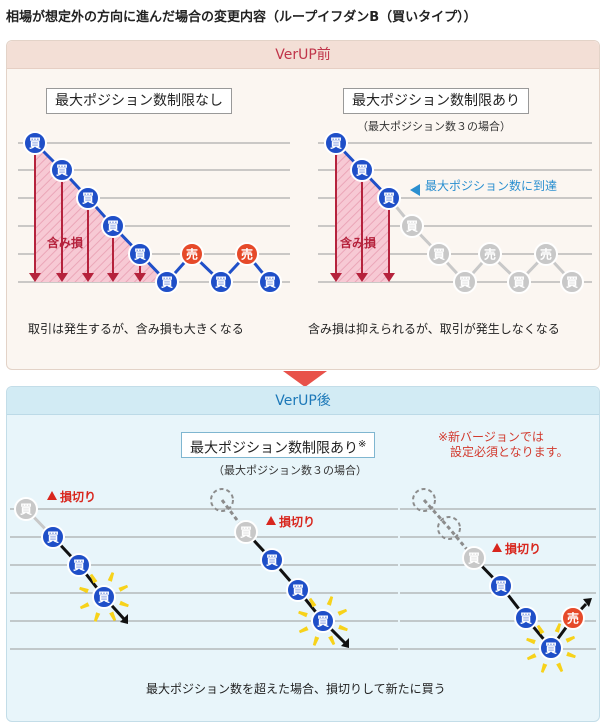 The height and width of the screenshot is (728, 606). What do you see at coordinates (62, 170) in the screenshot?
I see `bl-node-2-circle` at bounding box center [62, 170].